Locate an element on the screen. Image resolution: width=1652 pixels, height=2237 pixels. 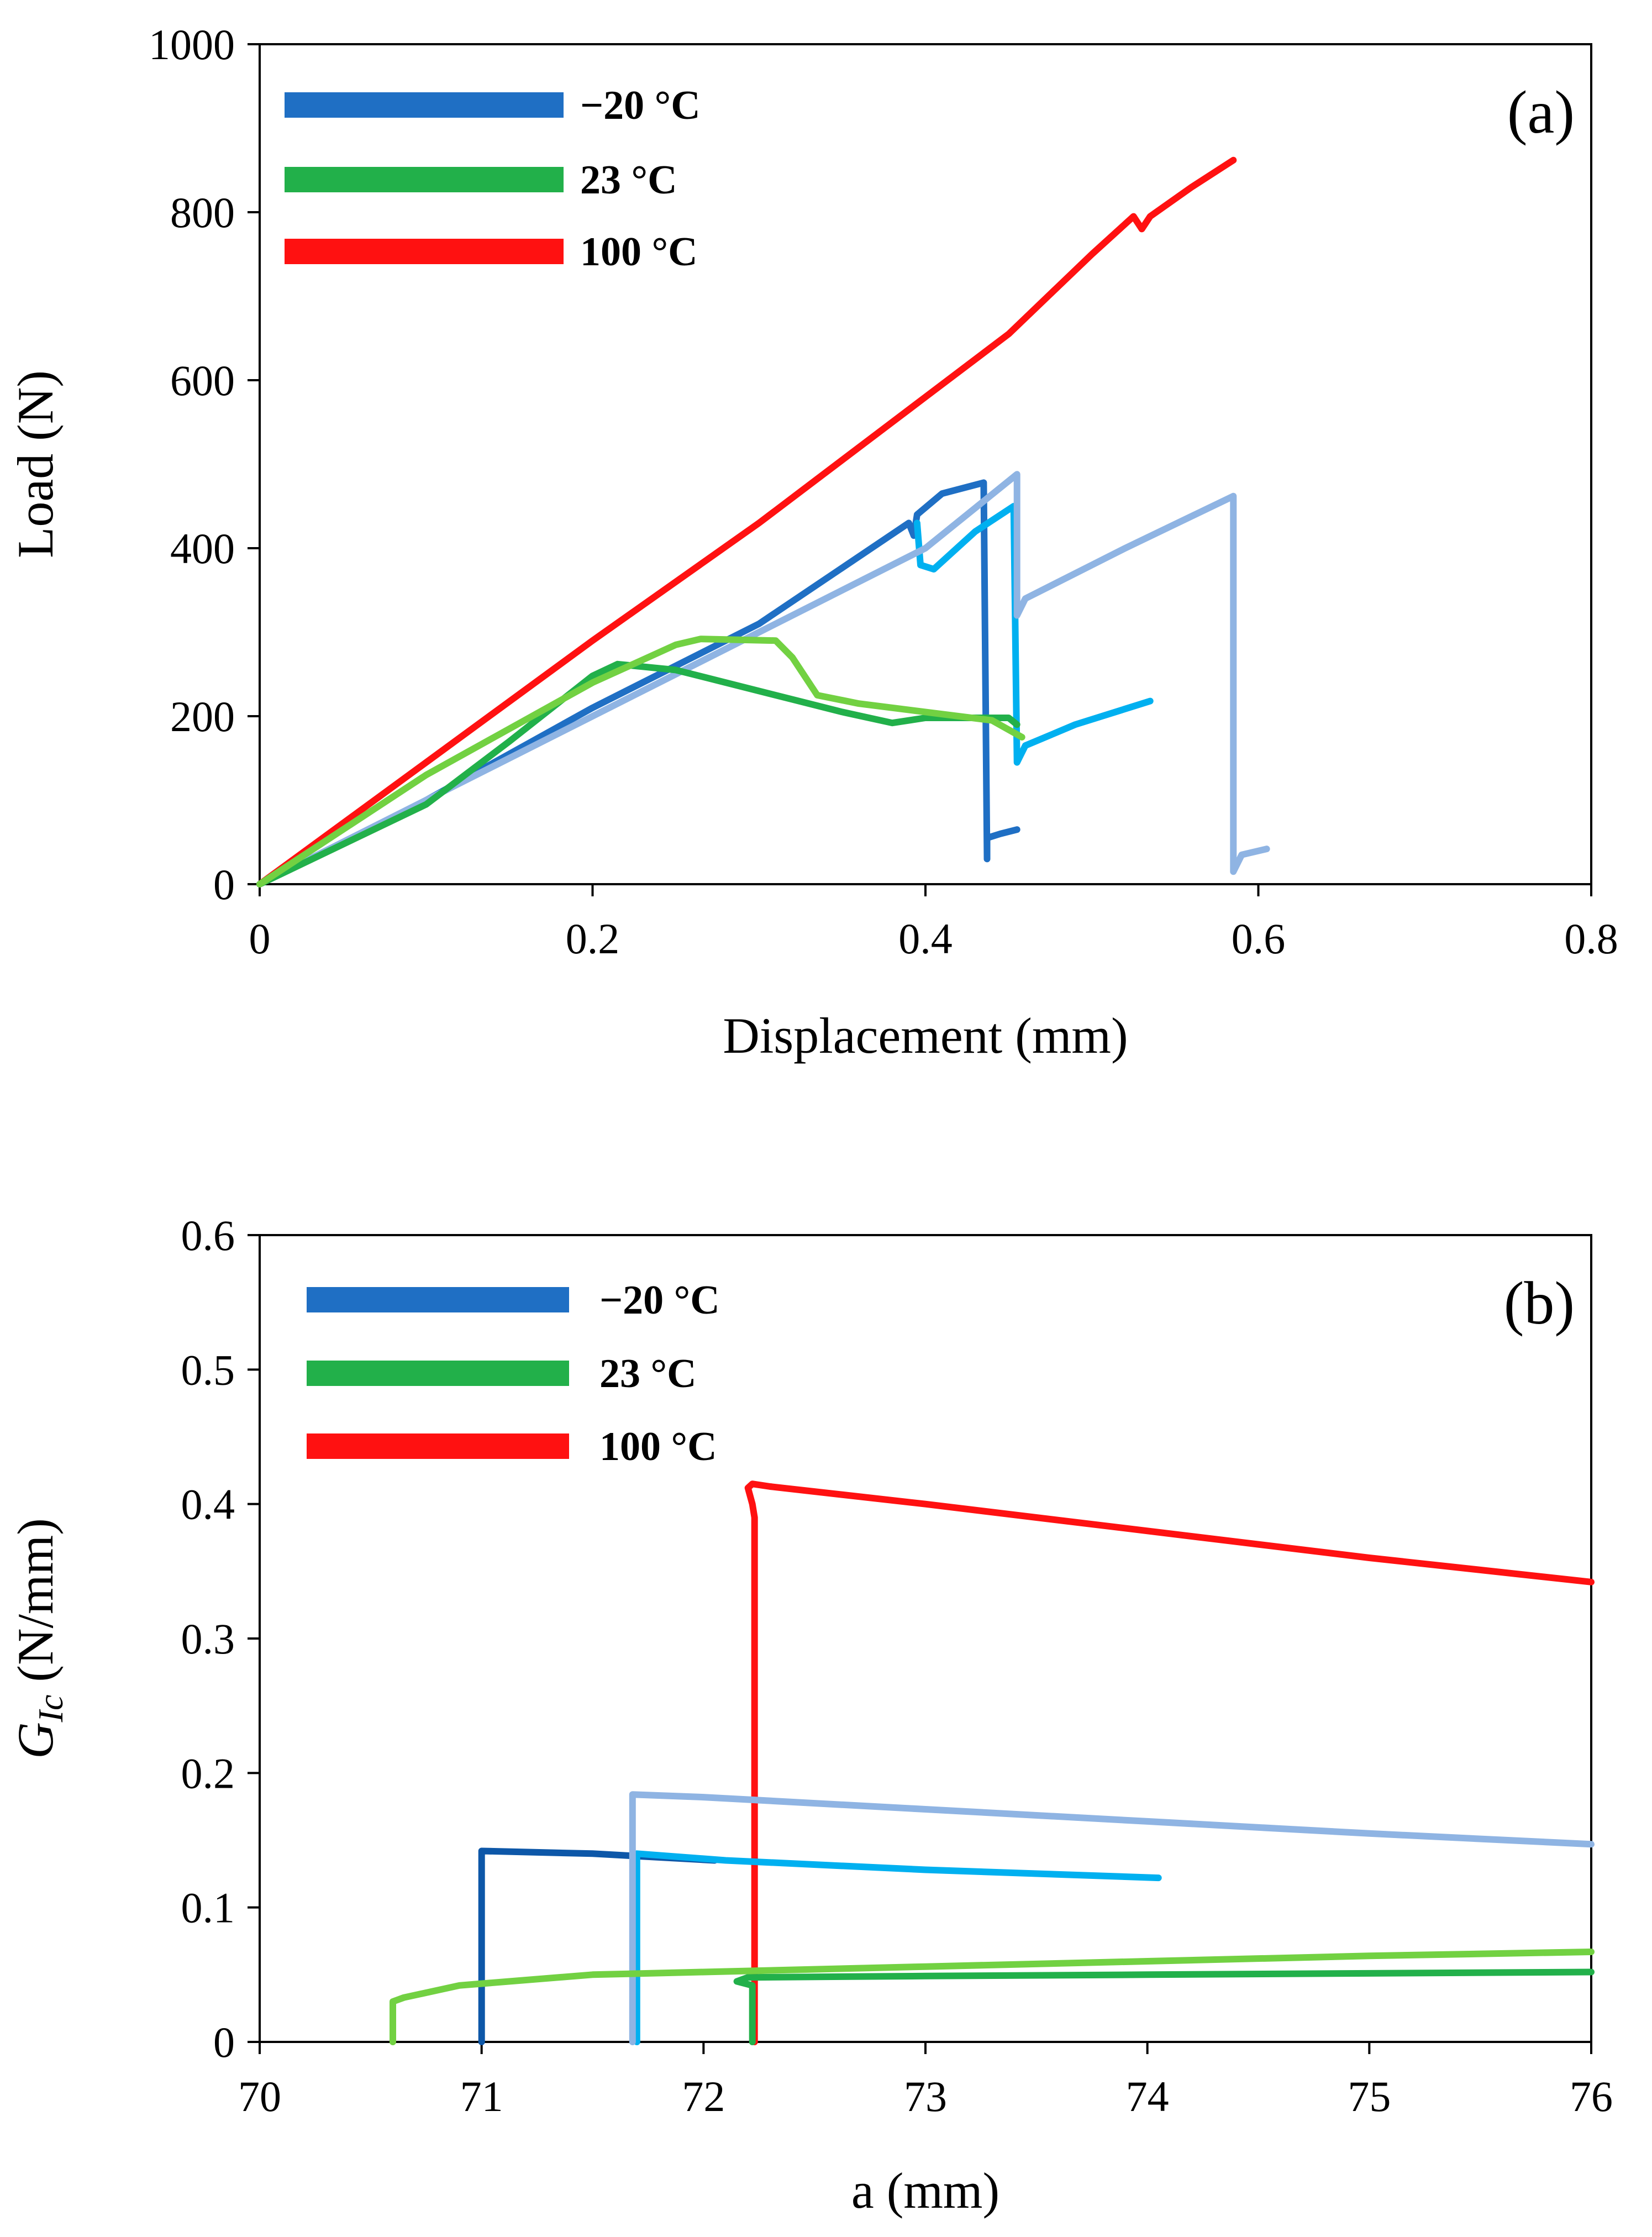
x-tick-label: 70 is located at coordinates (259, 2096).